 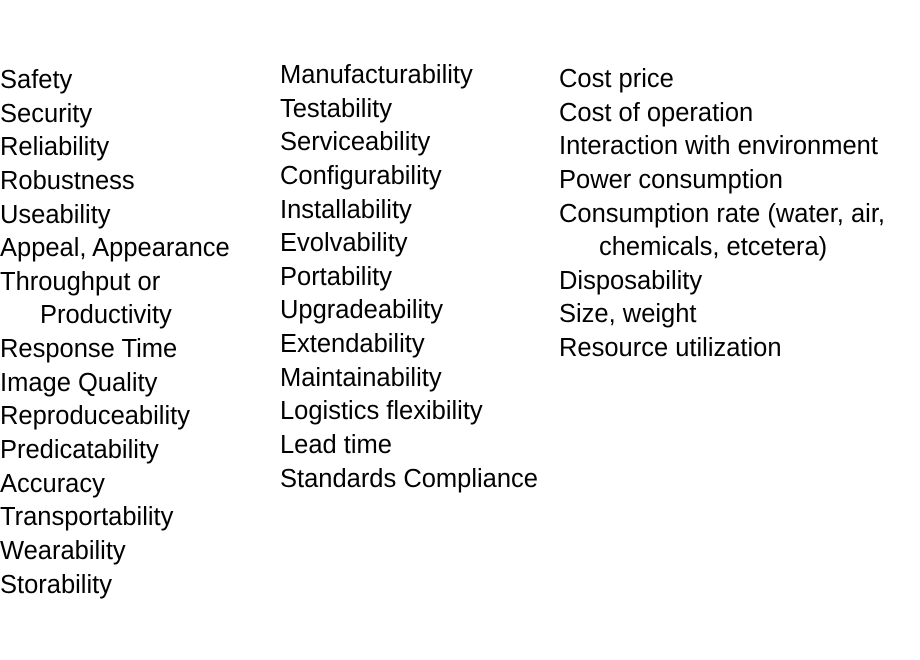 I want to click on list-item: Security, so click(x=46, y=113).